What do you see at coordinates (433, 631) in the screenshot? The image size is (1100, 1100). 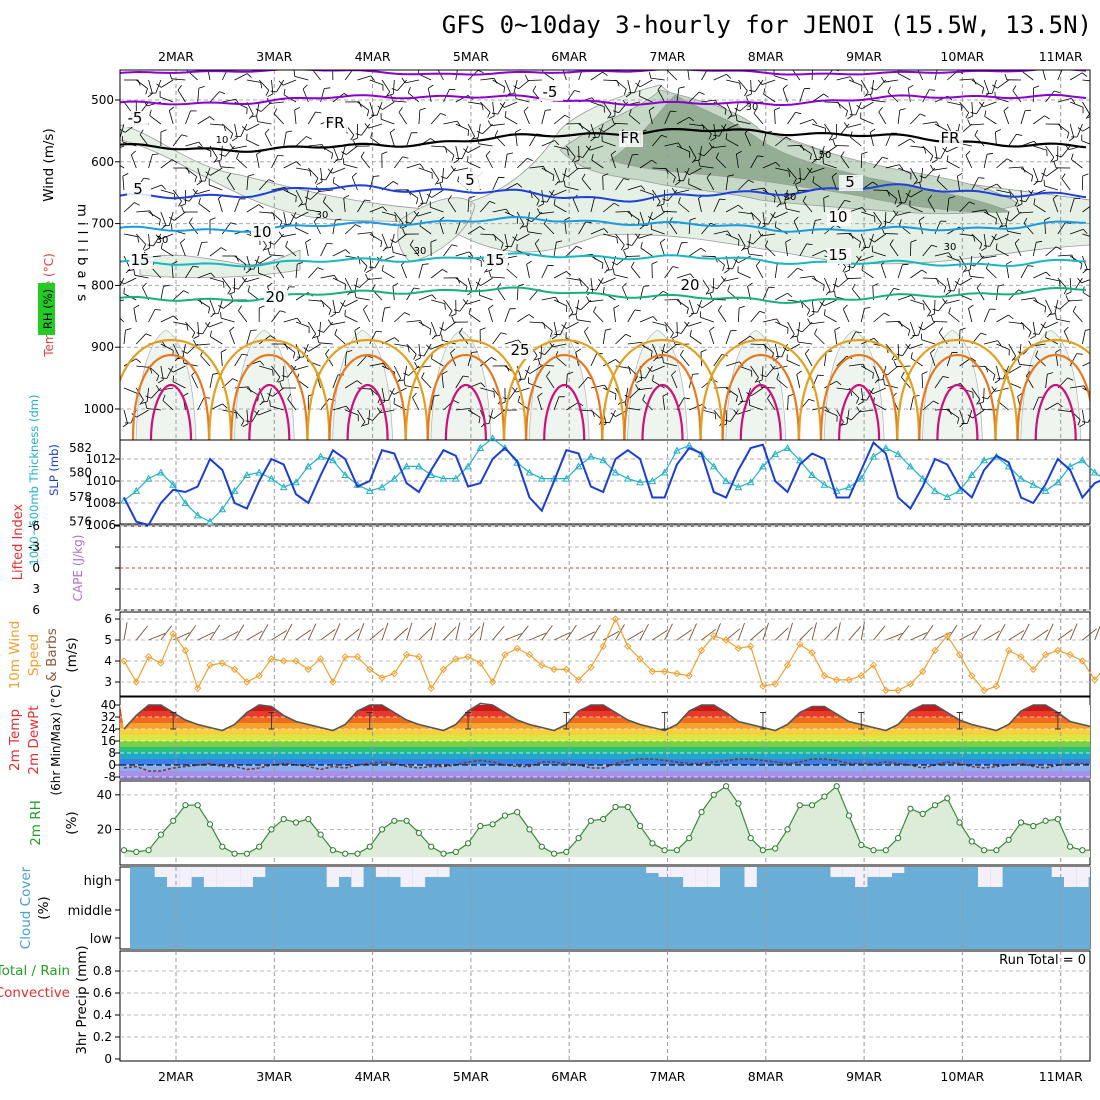 I see `wind10-barb` at bounding box center [433, 631].